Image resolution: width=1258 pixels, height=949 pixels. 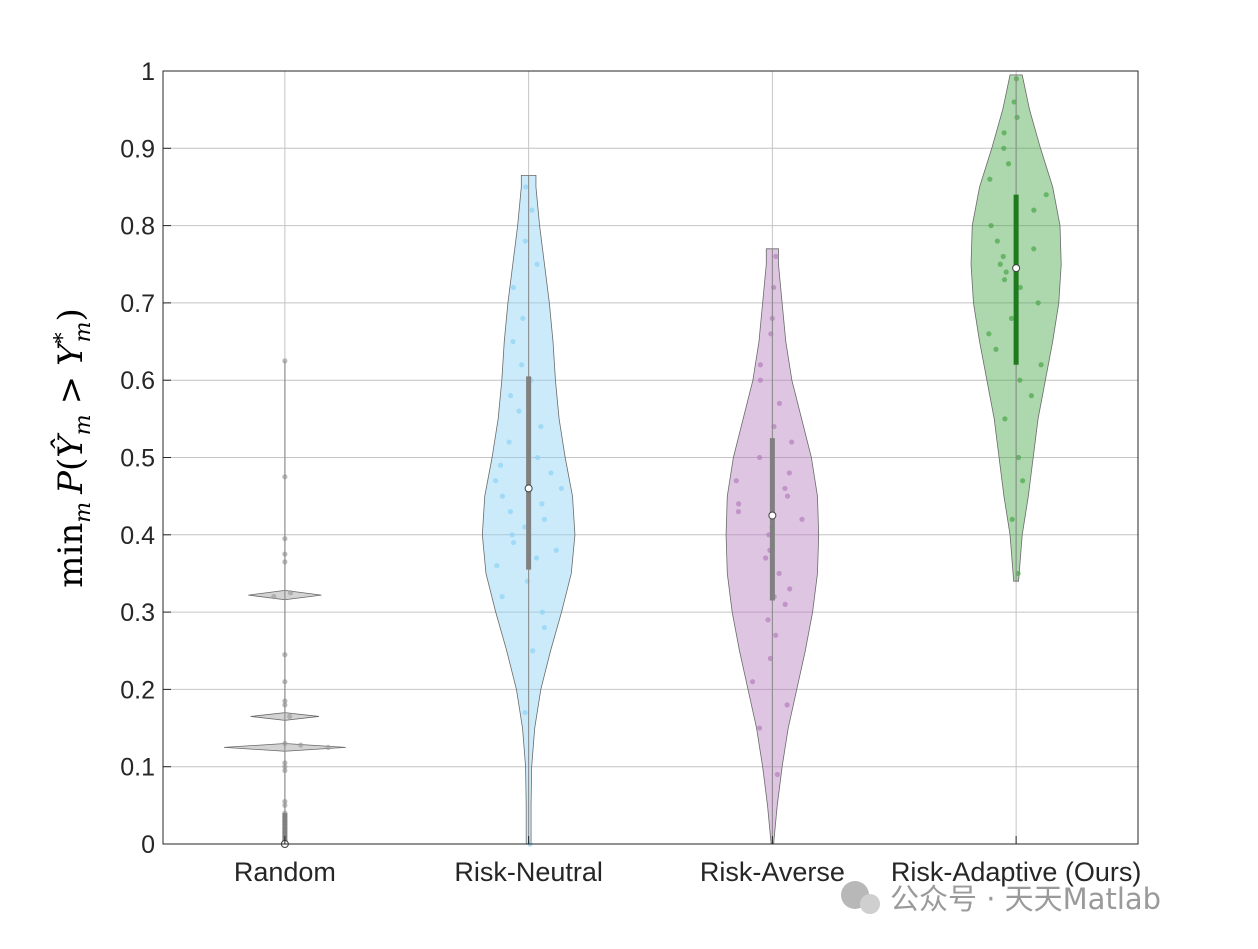 I want to click on y-tick-label: 1, so click(x=148, y=72).